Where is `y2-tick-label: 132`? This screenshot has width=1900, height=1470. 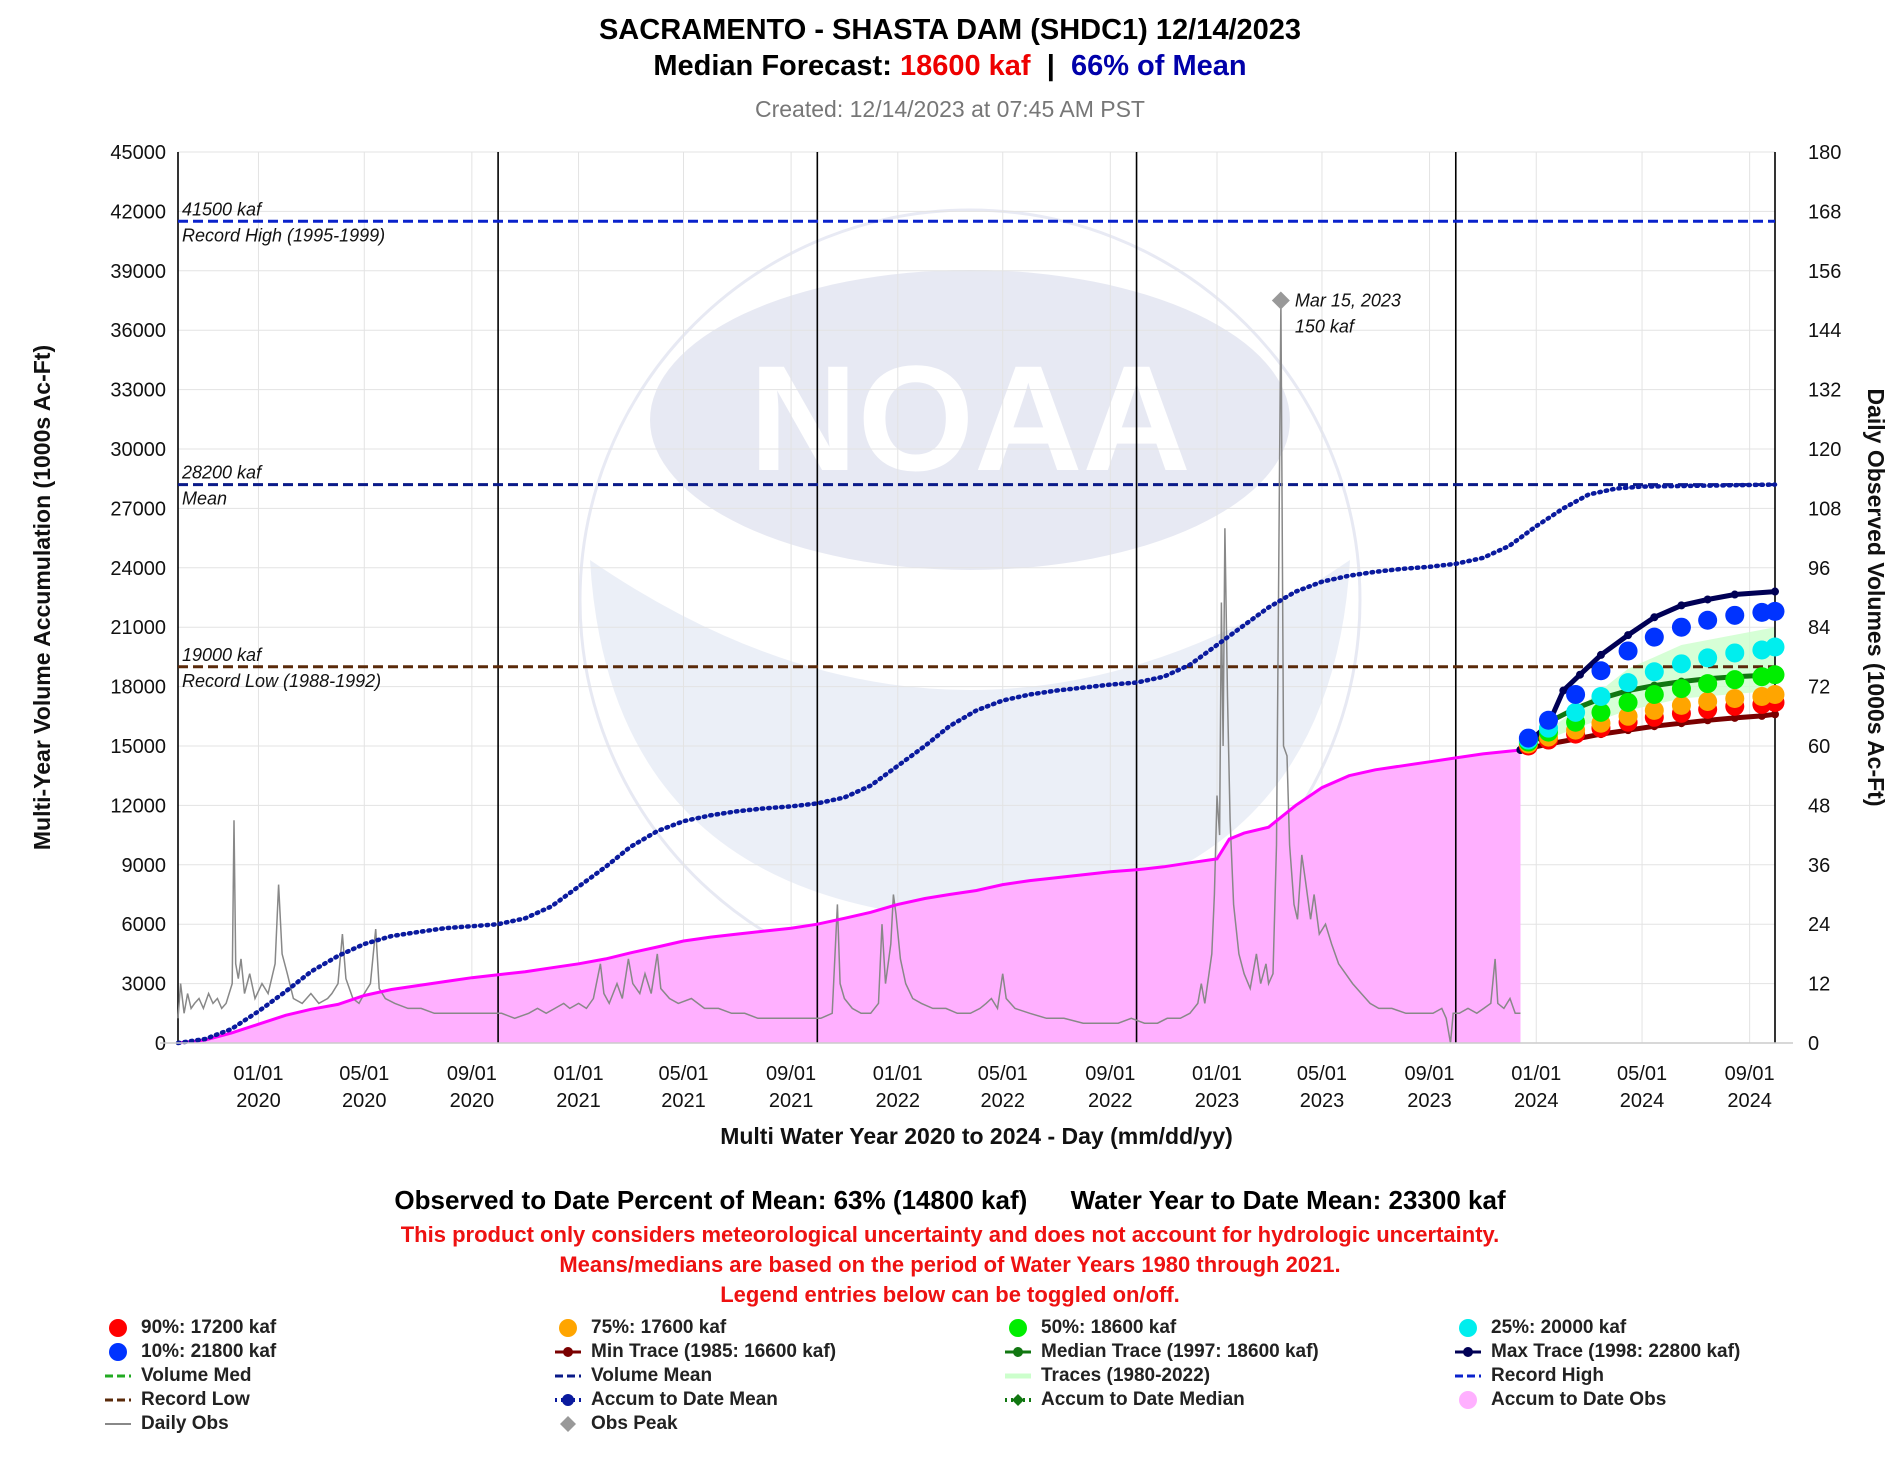 y2-tick-label: 132 is located at coordinates (1824, 391).